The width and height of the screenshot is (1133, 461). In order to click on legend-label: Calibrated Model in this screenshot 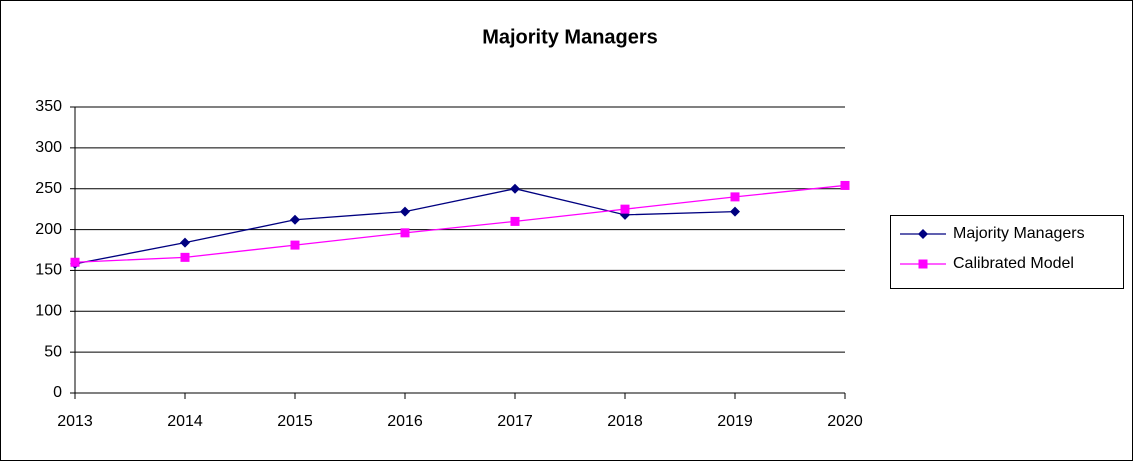, I will do `click(1013, 263)`.